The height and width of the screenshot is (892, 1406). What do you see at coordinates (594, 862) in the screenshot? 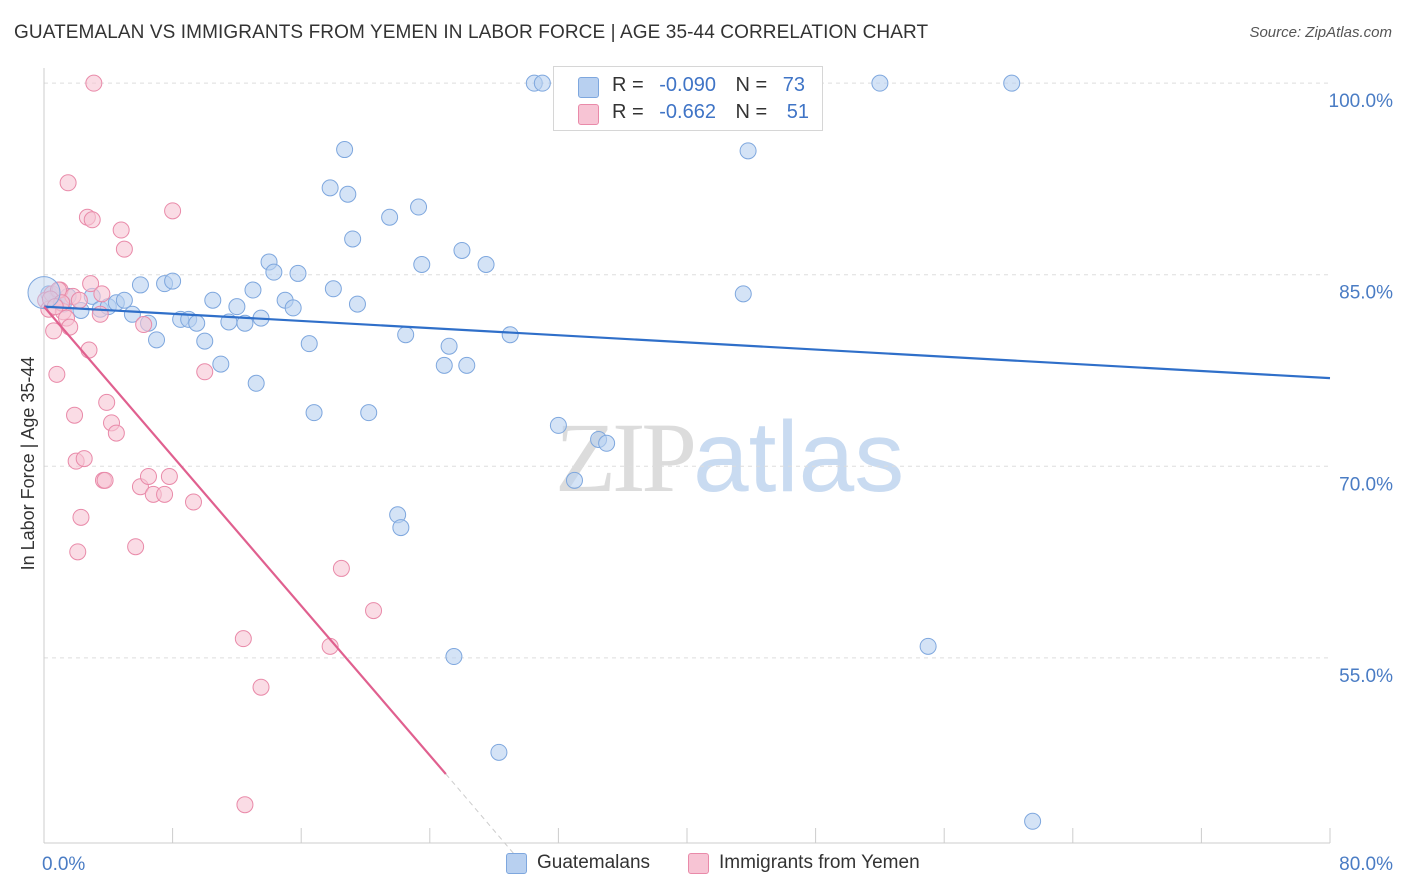
I see `bottom-legend-label: Guatemalans` at bounding box center [594, 862].